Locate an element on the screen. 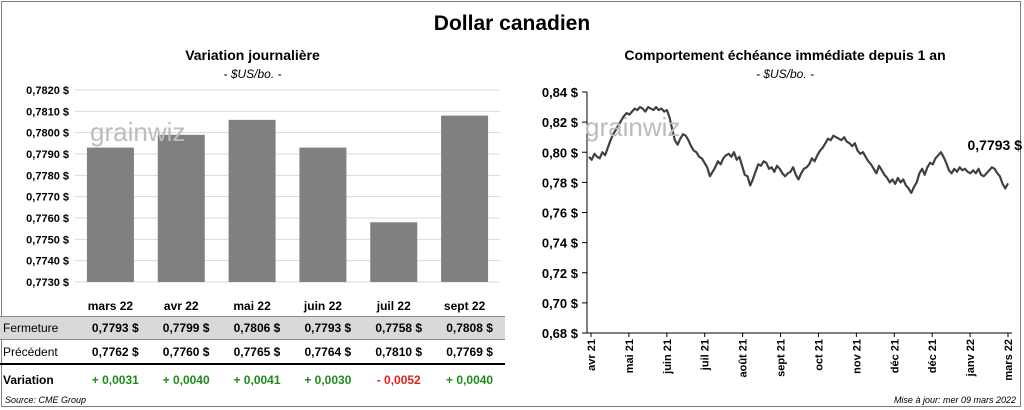  y-tick-label: 0,7740 $ is located at coordinates (47, 262).